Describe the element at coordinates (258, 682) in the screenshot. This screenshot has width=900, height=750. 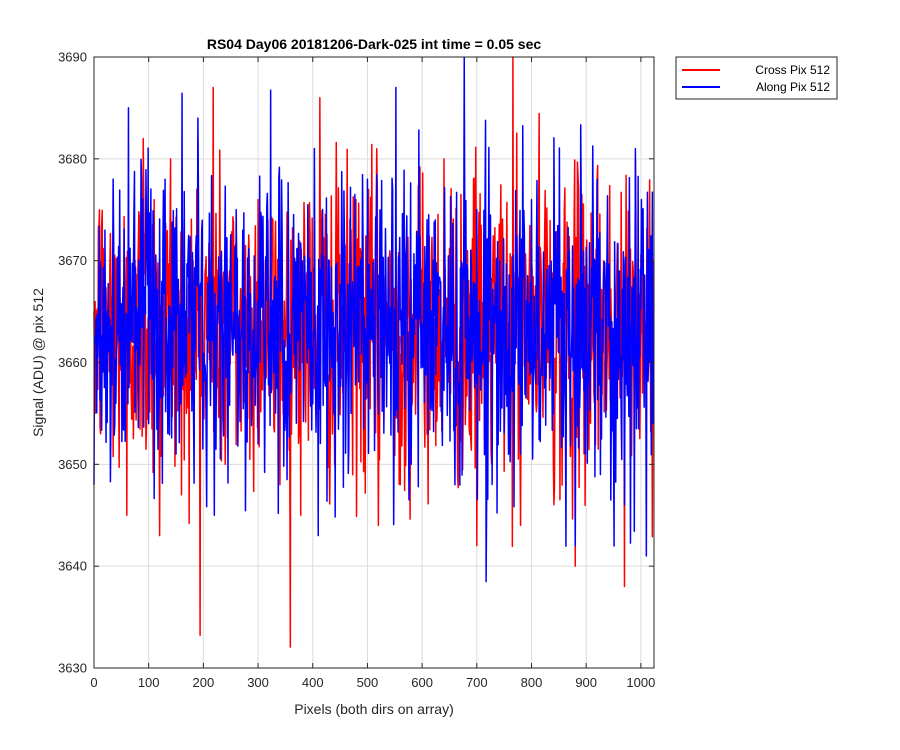
I see `x-tick-label: 300` at that location.